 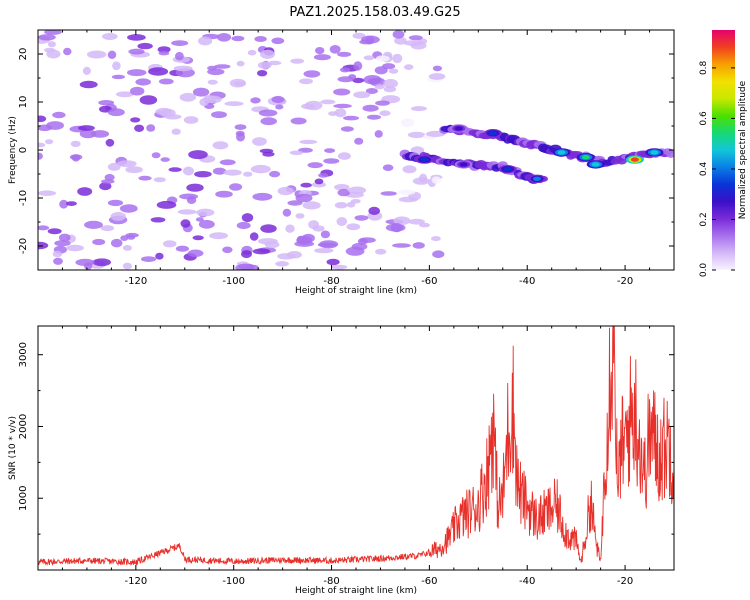 I want to click on heatmap-ytick-label: 10, so click(x=23, y=102).